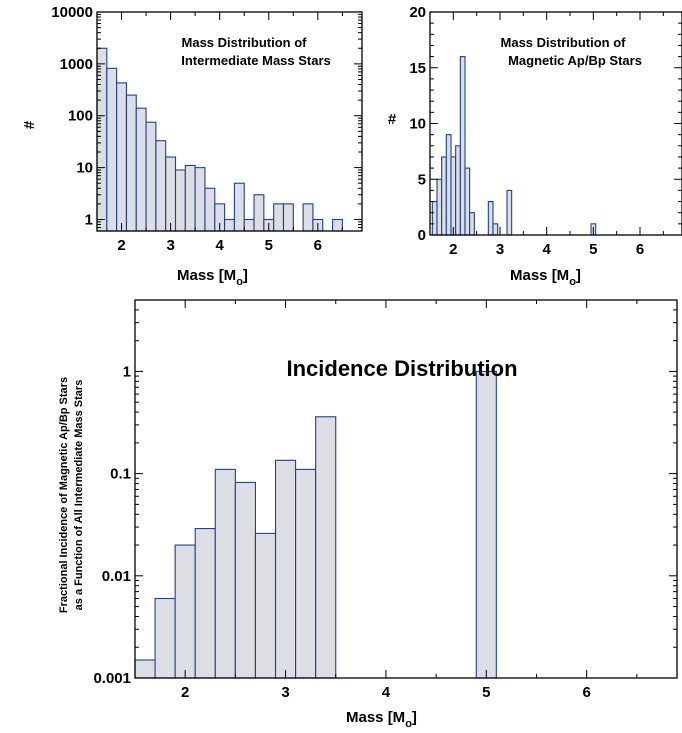  What do you see at coordinates (593, 249) in the screenshot?
I see `xtick-label-2-3: 5` at bounding box center [593, 249].